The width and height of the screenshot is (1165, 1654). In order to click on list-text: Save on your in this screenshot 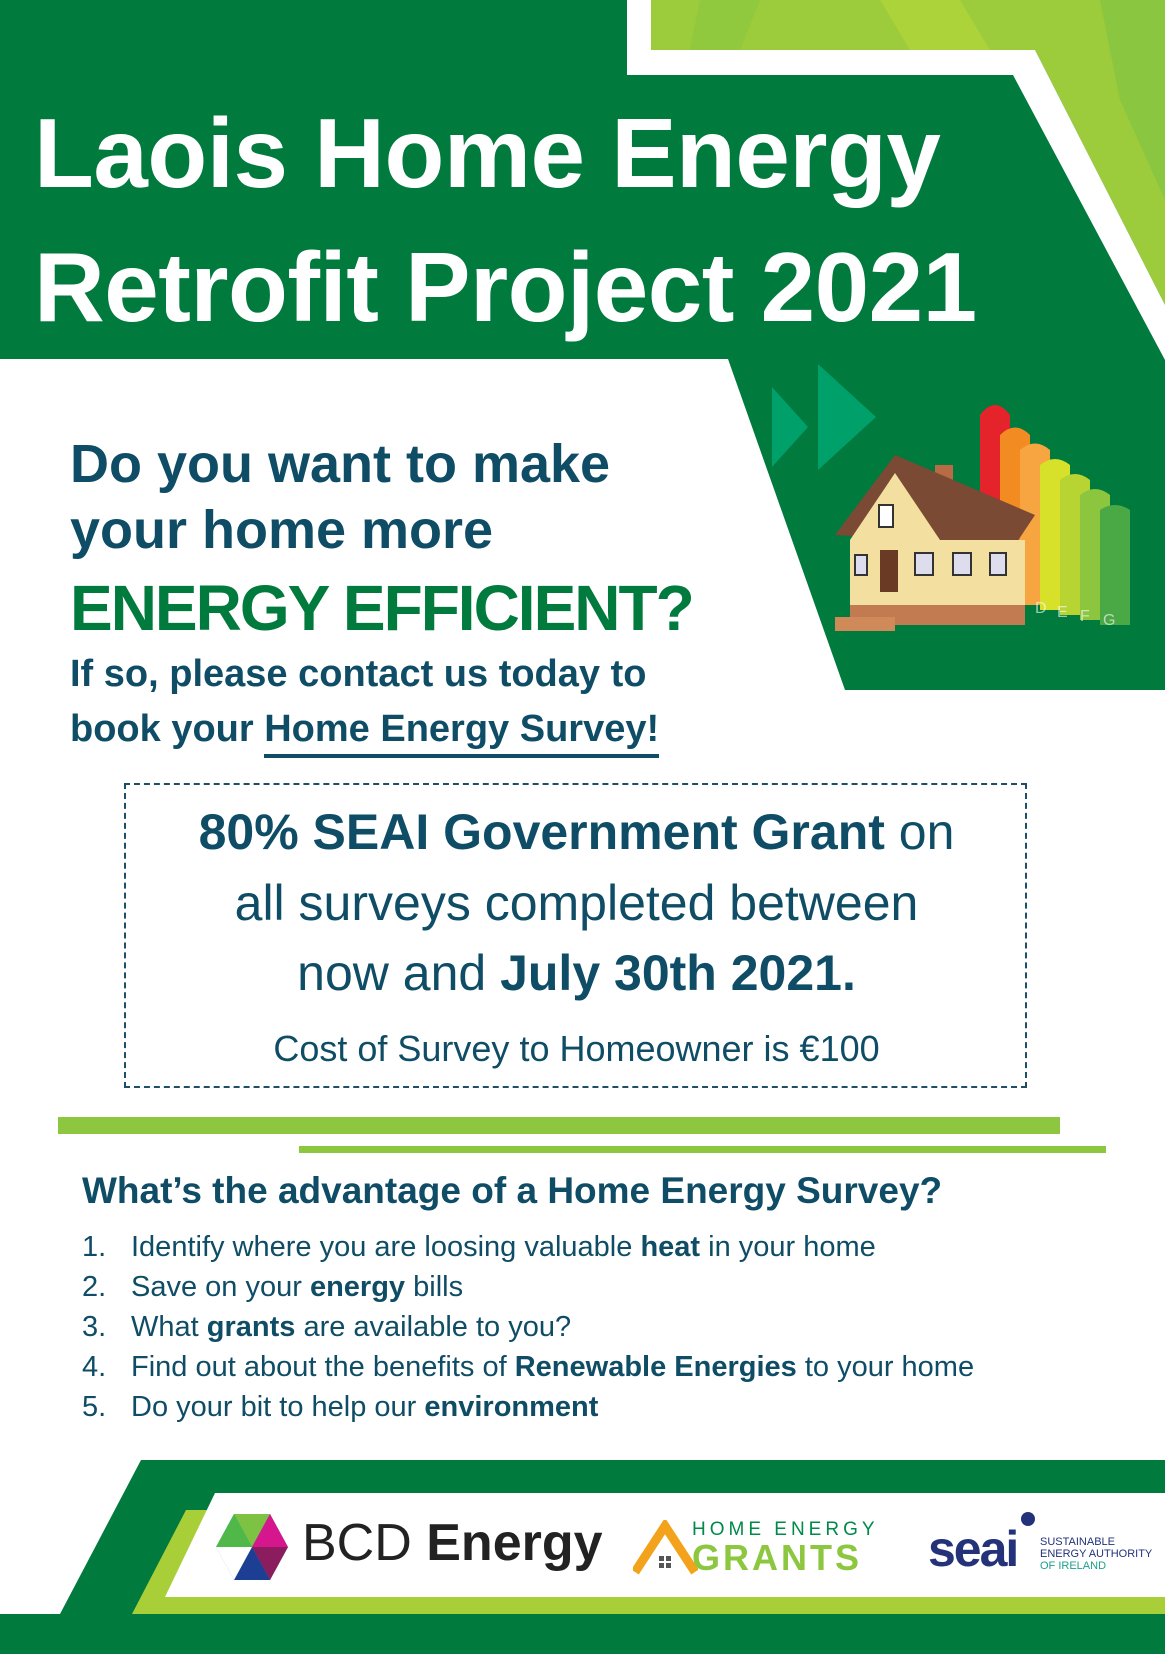, I will do `click(220, 1287)`.